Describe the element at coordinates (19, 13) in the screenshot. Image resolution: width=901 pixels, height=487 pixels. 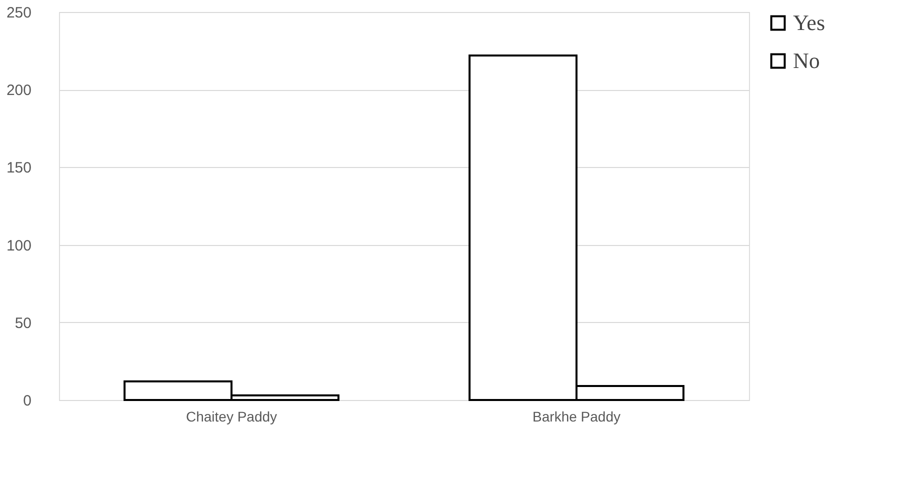
I see `y-tick-label: 250` at that location.